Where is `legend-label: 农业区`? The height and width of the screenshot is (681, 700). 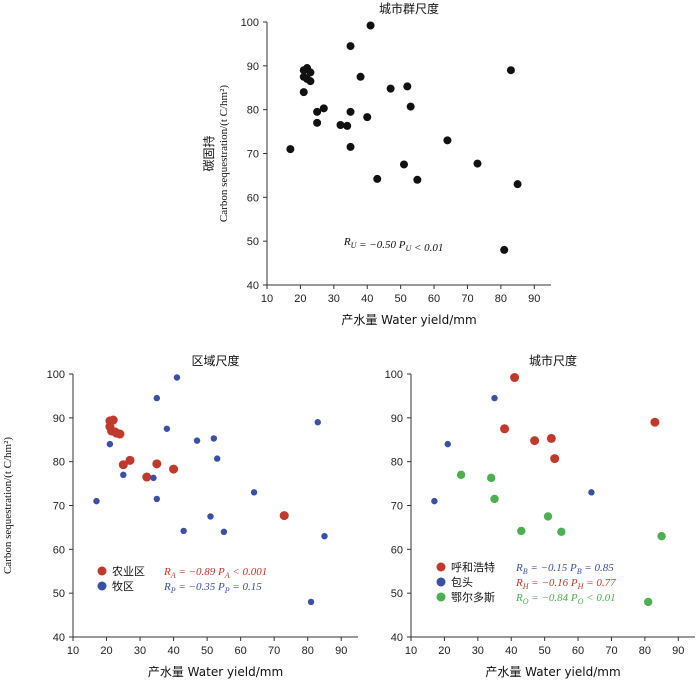 legend-label: 农业区 is located at coordinates (128, 571).